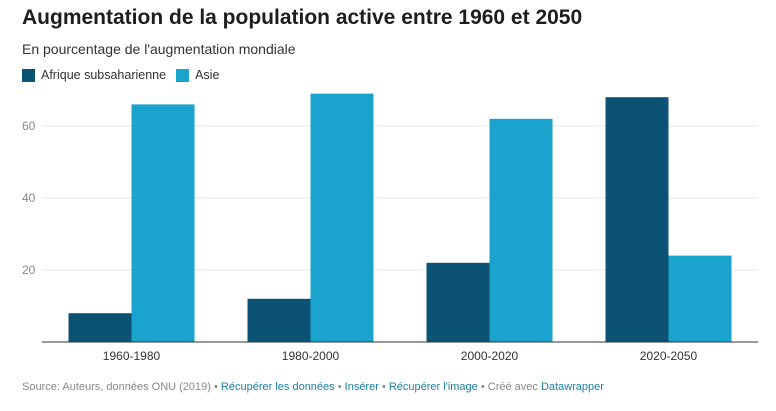 The height and width of the screenshot is (411, 776). I want to click on legend: Afrique subsaharienne Asie, so click(125, 75).